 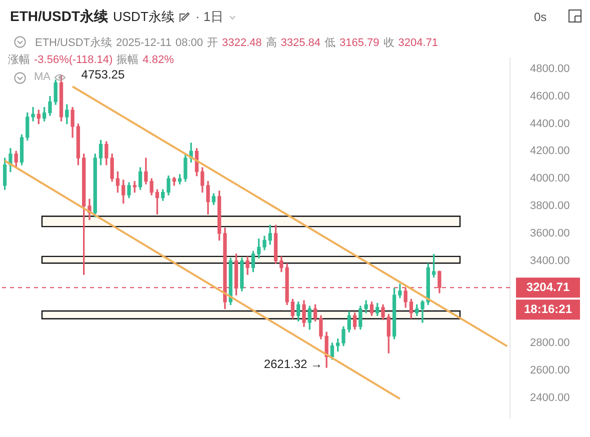 What do you see at coordinates (143, 17) in the screenshot?
I see `chart-subtitle: USDT永续` at bounding box center [143, 17].